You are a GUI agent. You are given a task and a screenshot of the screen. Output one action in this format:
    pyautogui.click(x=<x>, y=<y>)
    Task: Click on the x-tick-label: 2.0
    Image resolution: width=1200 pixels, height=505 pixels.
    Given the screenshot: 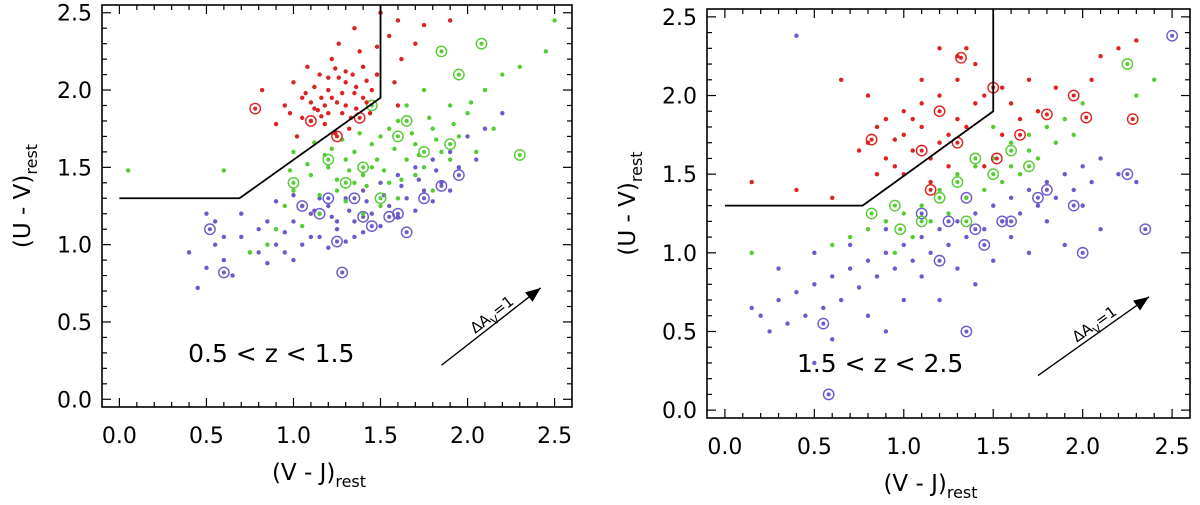 What is the action you would take?
    pyautogui.click(x=467, y=436)
    